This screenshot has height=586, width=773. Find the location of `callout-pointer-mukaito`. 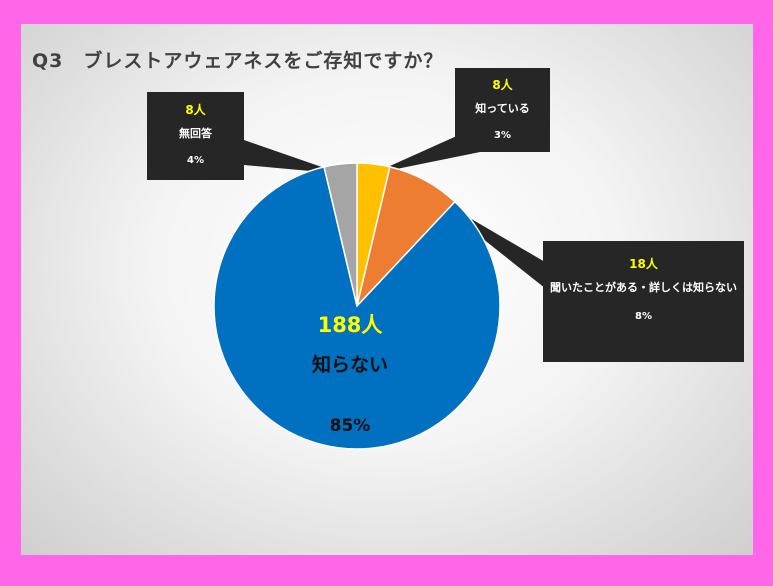

callout-pointer-mukaito is located at coordinates (293, 157).